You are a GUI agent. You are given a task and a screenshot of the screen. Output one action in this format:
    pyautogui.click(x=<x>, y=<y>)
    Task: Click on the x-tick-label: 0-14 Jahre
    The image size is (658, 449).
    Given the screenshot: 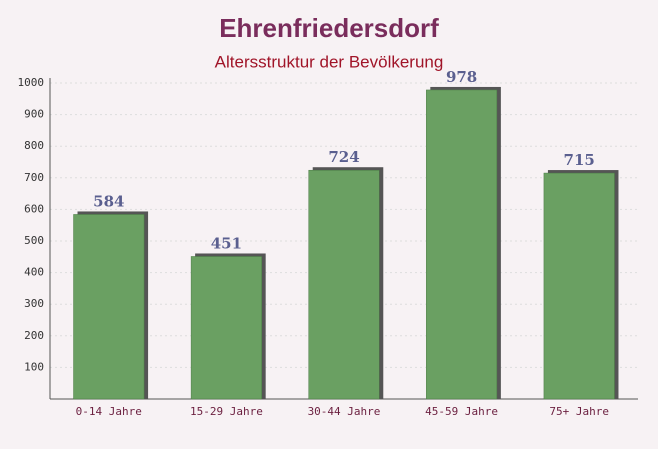 What is the action you would take?
    pyautogui.click(x=109, y=411)
    